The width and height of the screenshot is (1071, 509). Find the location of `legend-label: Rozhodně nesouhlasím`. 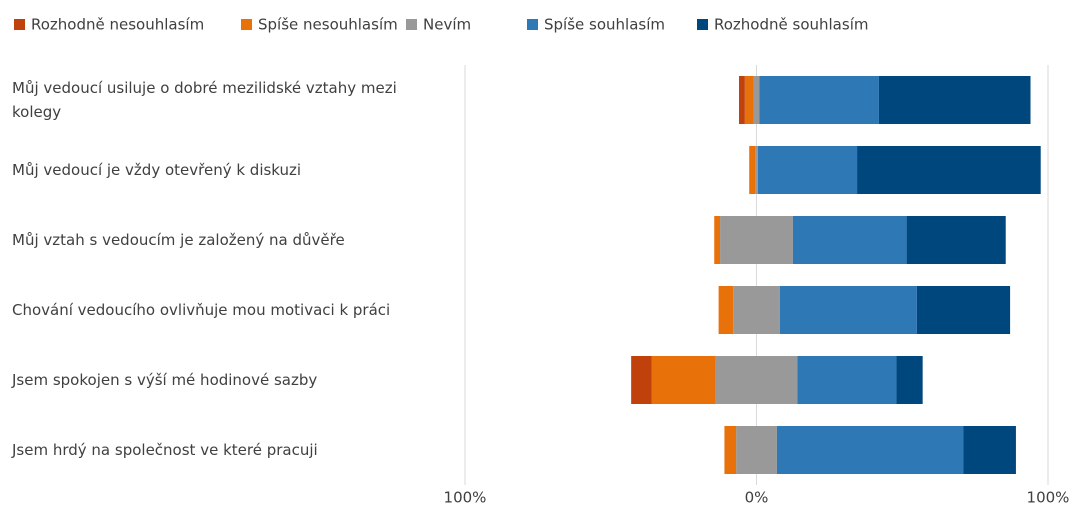

legend-label: Rozhodně nesouhlasím is located at coordinates (117, 25).